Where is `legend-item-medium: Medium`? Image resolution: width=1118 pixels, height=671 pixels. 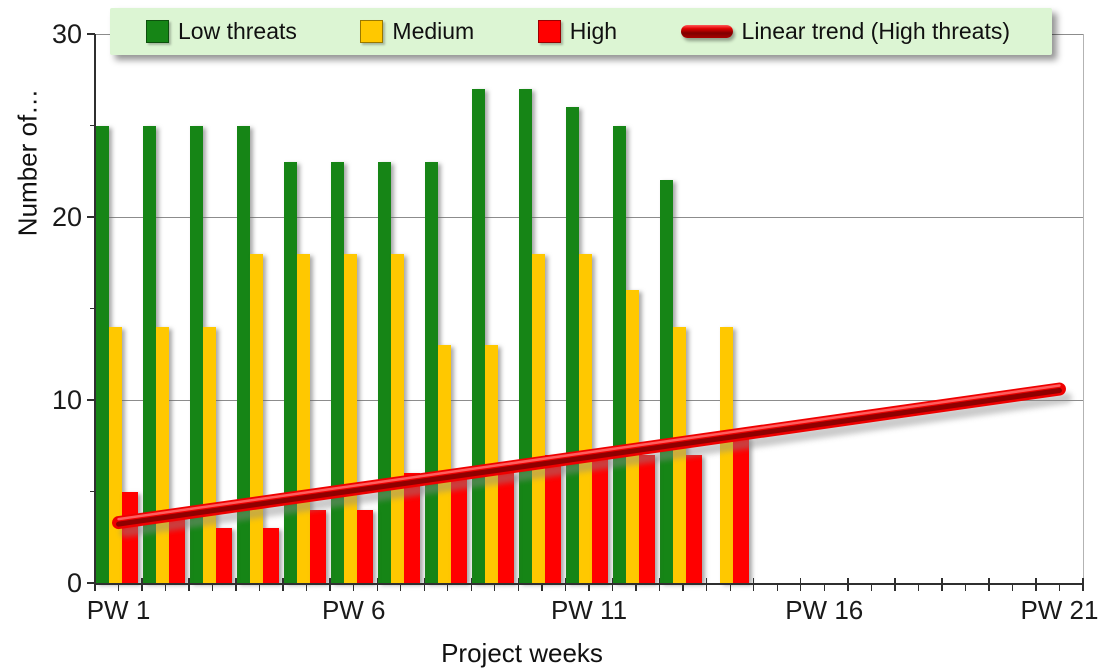 legend-item-medium: Medium is located at coordinates (417, 31).